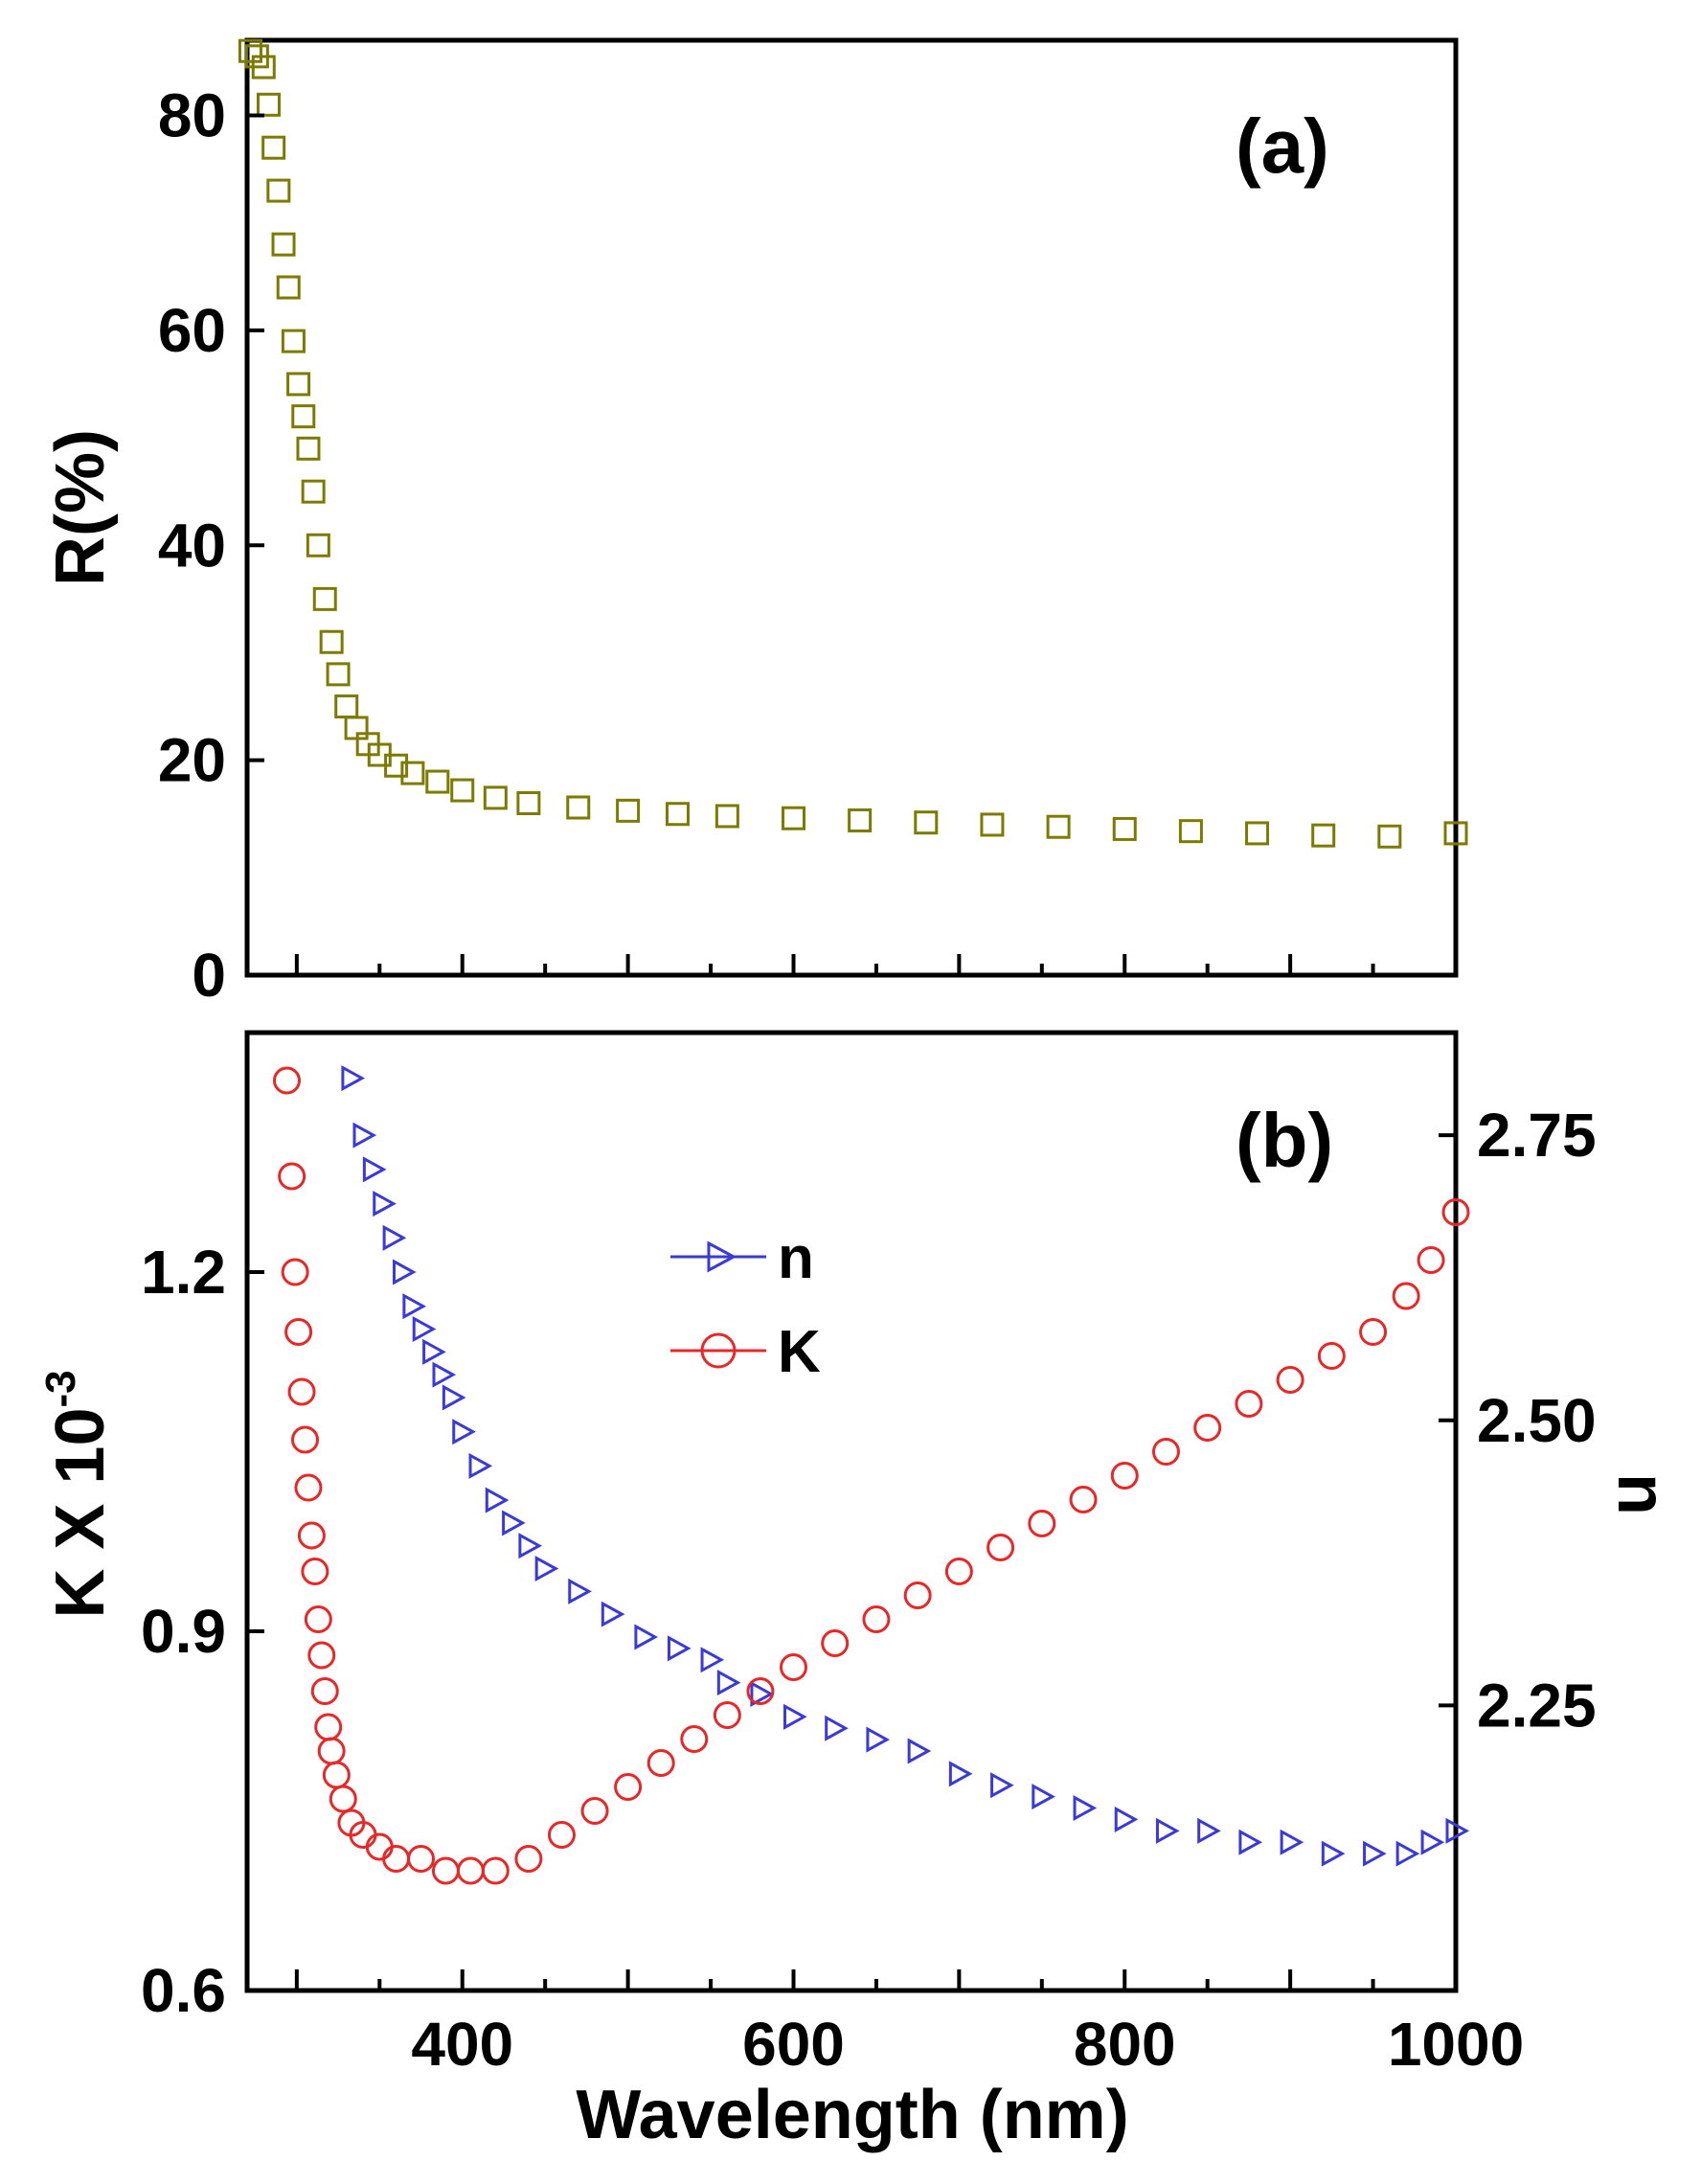  I want to click on panel-b-right-y-axis-title: n, so click(1641, 1494).